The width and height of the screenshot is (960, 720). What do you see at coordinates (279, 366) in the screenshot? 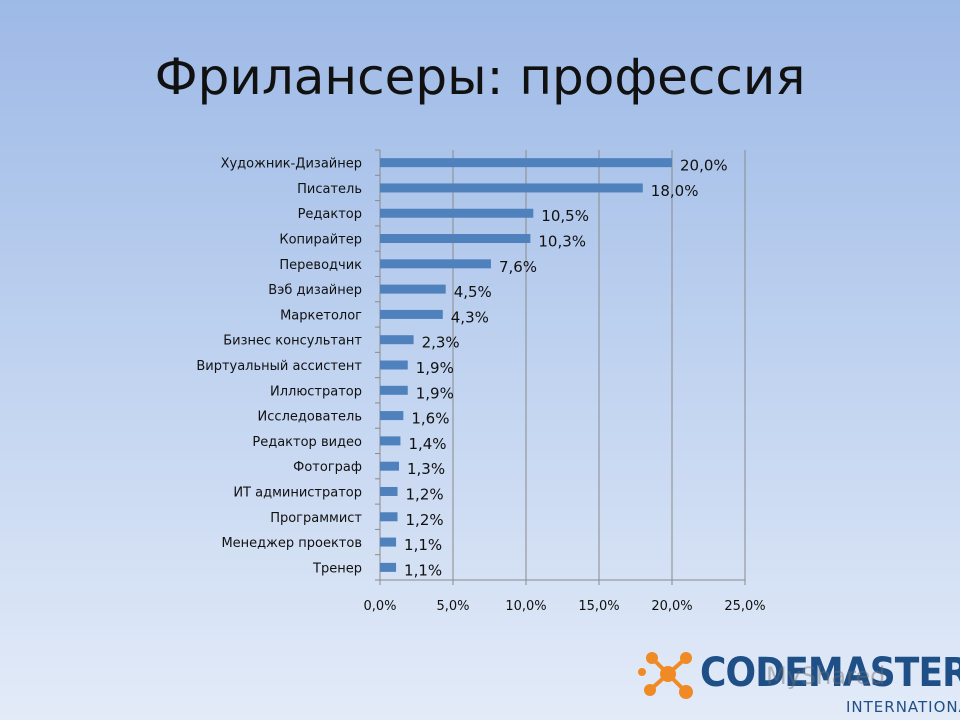
I see `category-label: Виртуальный ассистент` at bounding box center [279, 366].